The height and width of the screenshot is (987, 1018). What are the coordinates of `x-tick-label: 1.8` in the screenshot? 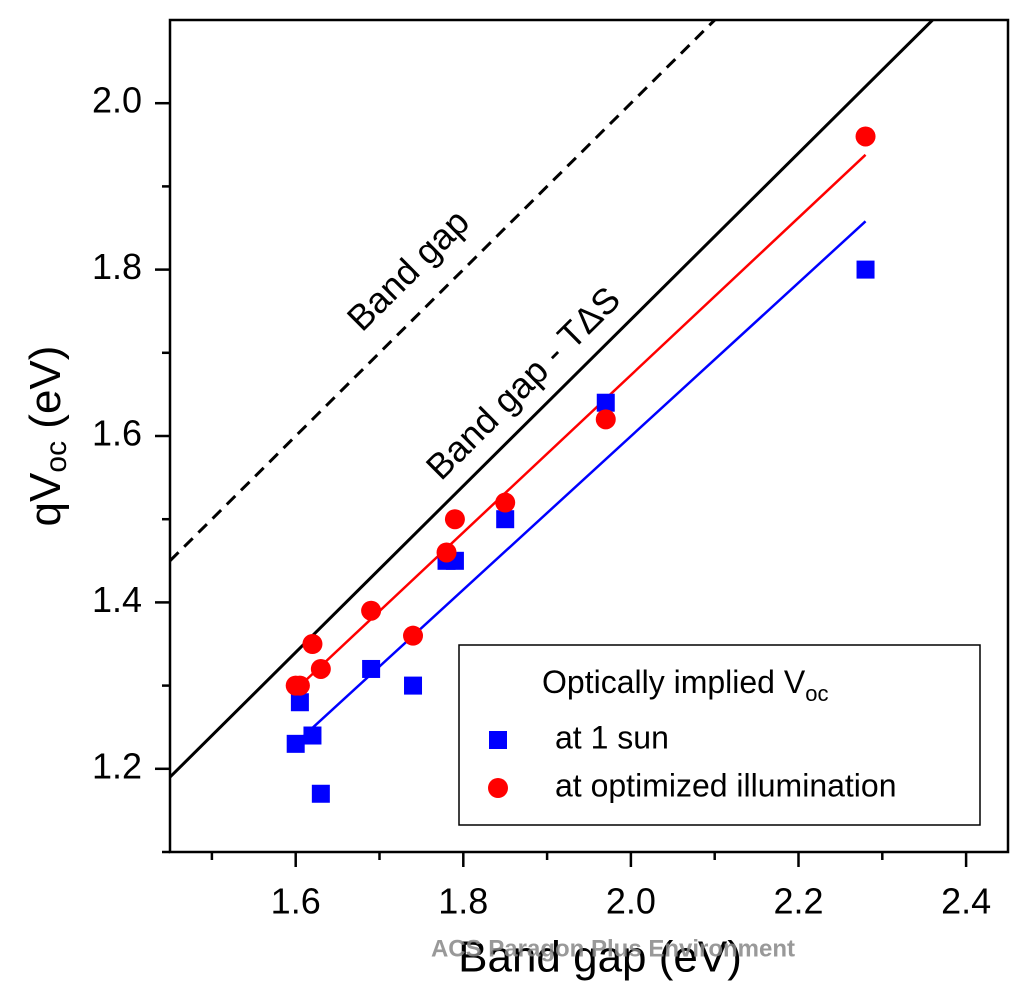 It's located at (463, 901).